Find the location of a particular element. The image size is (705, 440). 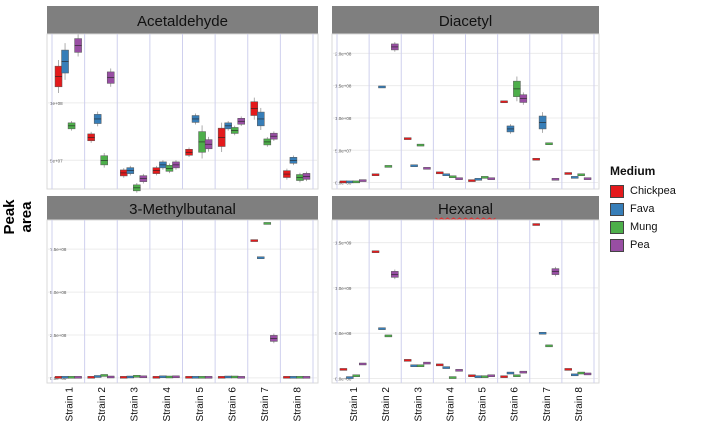

y-tick-label: 1e+08 is located at coordinates (56, 103).